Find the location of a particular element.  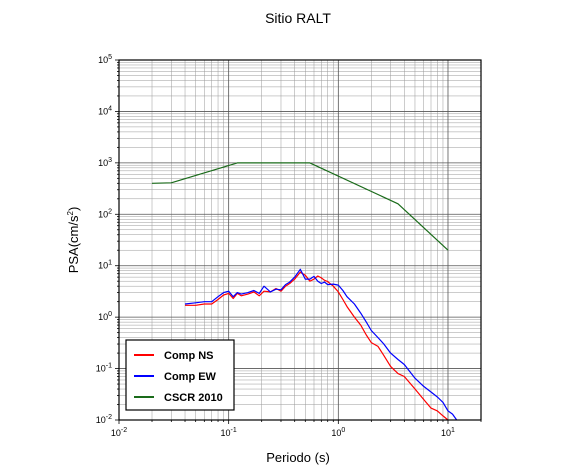

x-tick-label-exp: 0 is located at coordinates (343, 430).